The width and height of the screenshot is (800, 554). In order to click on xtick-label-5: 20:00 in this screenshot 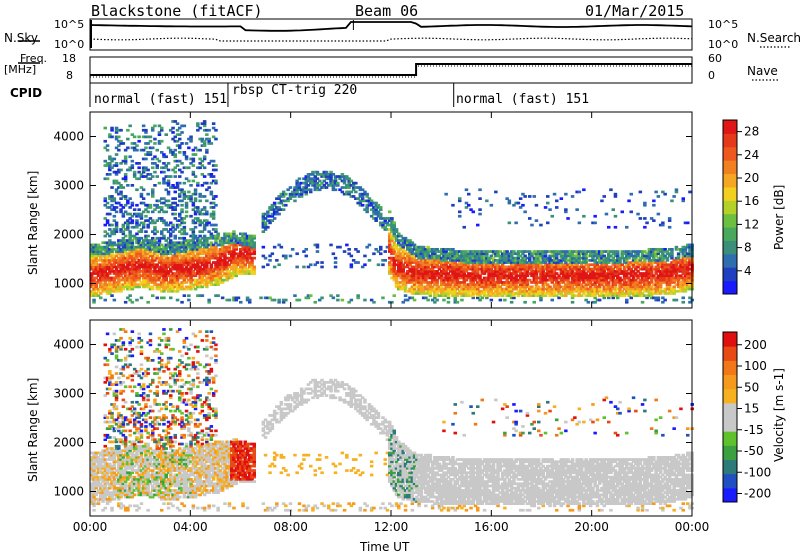, I will do `click(591, 527)`.